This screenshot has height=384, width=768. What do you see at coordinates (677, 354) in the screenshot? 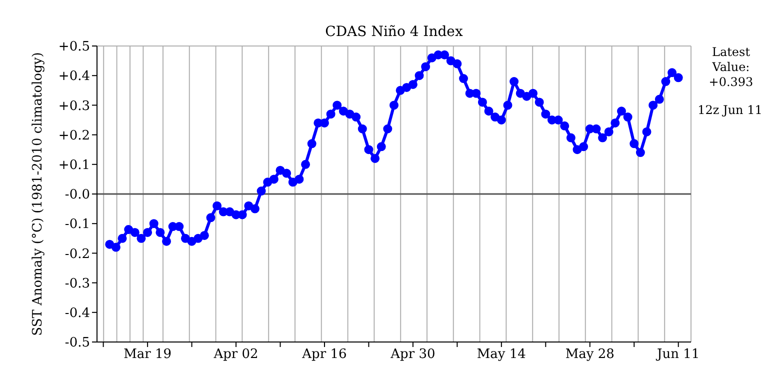
I see `x-tick-label: Jun 11` at bounding box center [677, 354].